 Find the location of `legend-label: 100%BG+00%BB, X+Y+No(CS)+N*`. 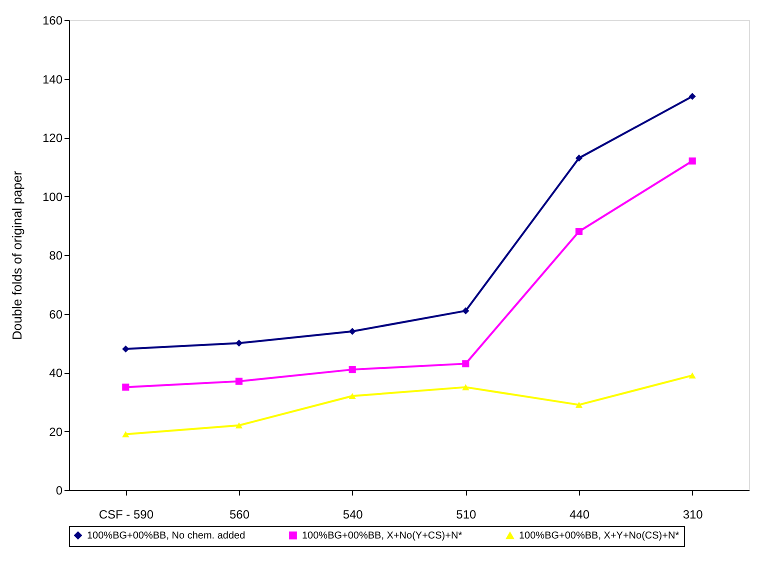

legend-label: 100%BG+00%BB, X+Y+No(CS)+N* is located at coordinates (599, 536).